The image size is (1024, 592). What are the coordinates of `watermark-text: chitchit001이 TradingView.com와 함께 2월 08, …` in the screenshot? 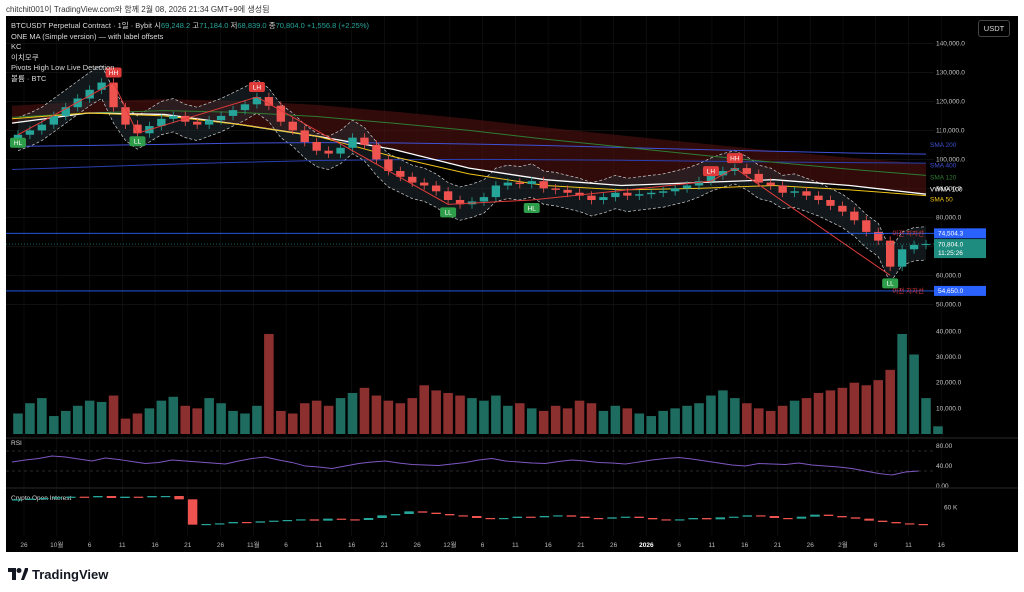 It's located at (138, 9).